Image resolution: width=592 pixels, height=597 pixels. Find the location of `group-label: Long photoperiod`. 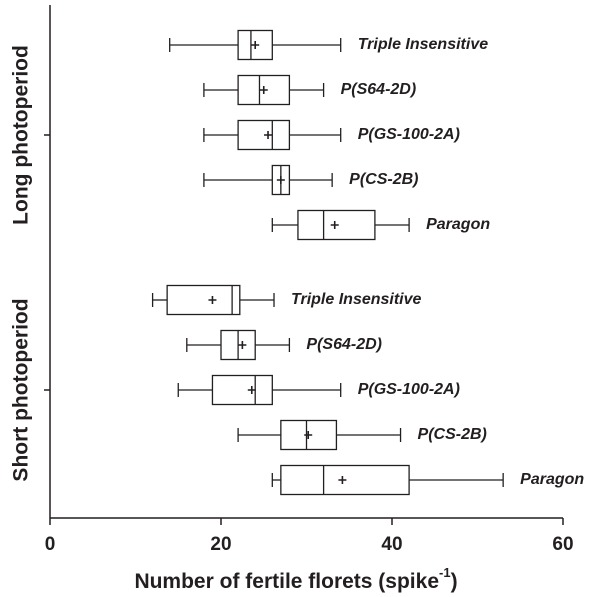

group-label: Long photoperiod is located at coordinates (21, 135).